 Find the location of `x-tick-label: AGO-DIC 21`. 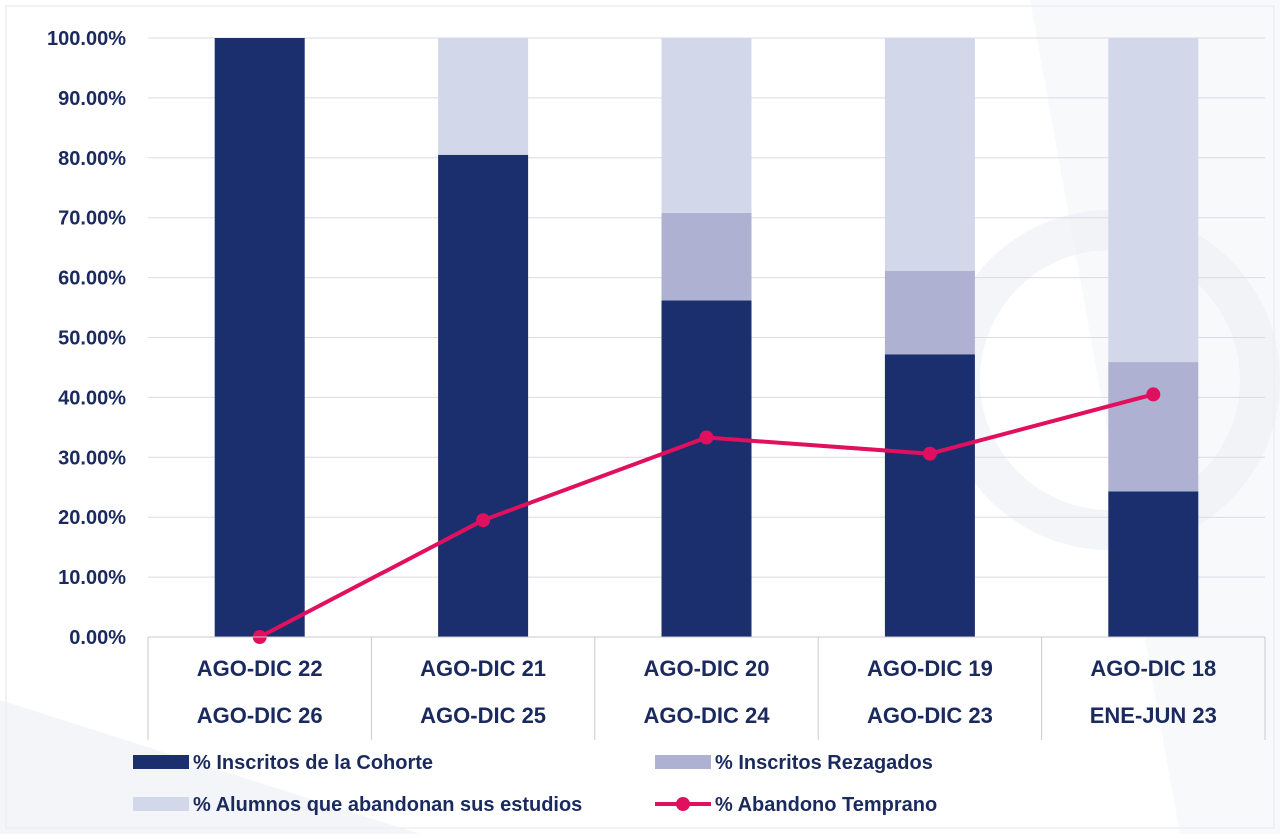

x-tick-label: AGO-DIC 21 is located at coordinates (483, 668).